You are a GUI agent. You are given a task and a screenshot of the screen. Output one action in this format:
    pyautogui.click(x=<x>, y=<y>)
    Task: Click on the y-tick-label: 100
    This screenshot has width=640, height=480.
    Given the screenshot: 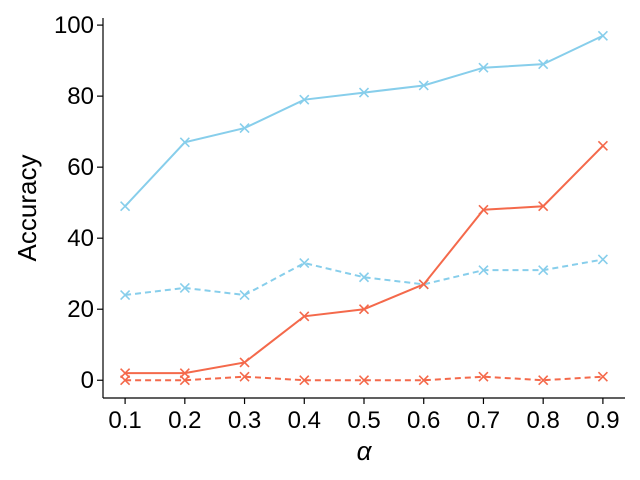 What is the action you would take?
    pyautogui.click(x=74, y=25)
    